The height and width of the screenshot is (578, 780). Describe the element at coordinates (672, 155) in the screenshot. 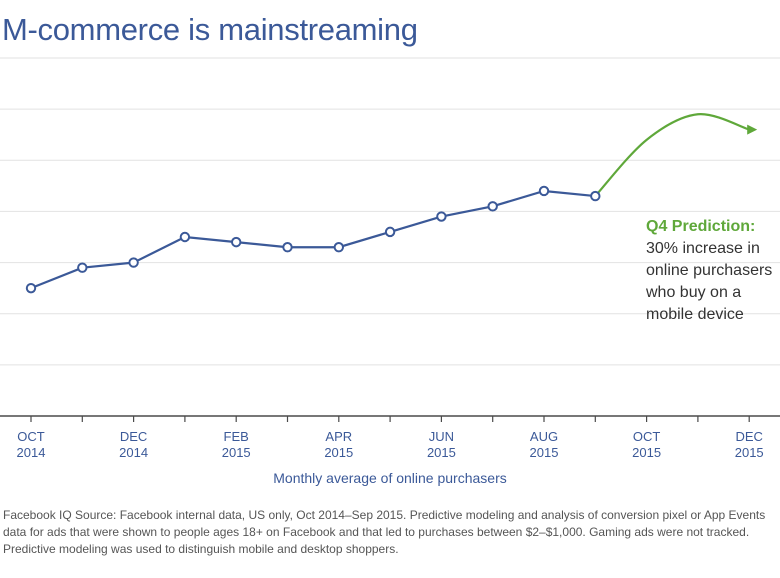

I see `prediction-line` at that location.